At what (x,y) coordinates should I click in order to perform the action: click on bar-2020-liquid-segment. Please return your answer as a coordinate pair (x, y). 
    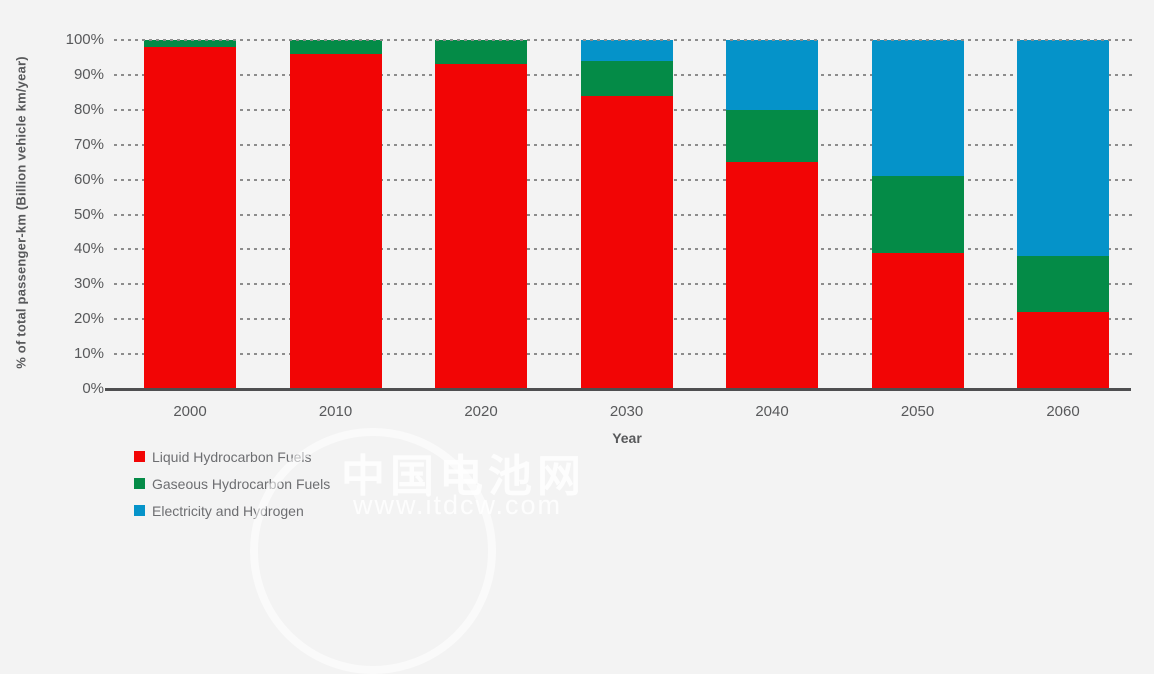
    Looking at the image, I should click on (481, 226).